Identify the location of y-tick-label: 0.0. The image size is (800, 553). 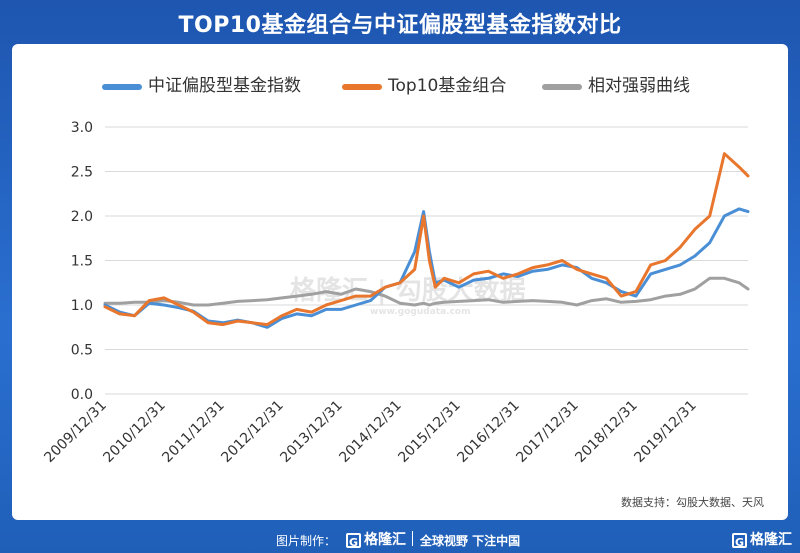
(82, 395).